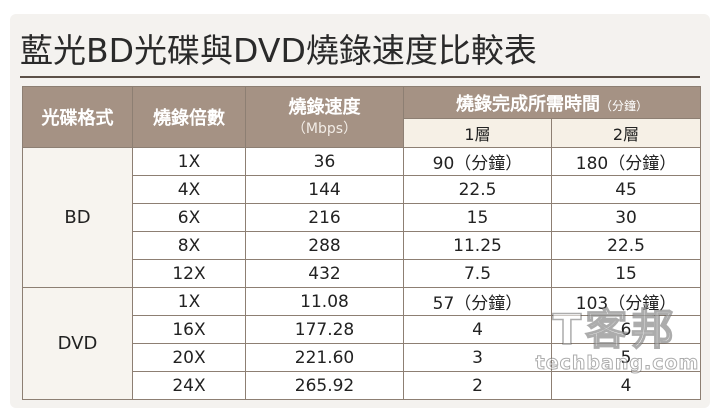 Image resolution: width=720 pixels, height=416 pixels. Describe the element at coordinates (477, 357) in the screenshot. I see `layer1-cell: 3` at that location.